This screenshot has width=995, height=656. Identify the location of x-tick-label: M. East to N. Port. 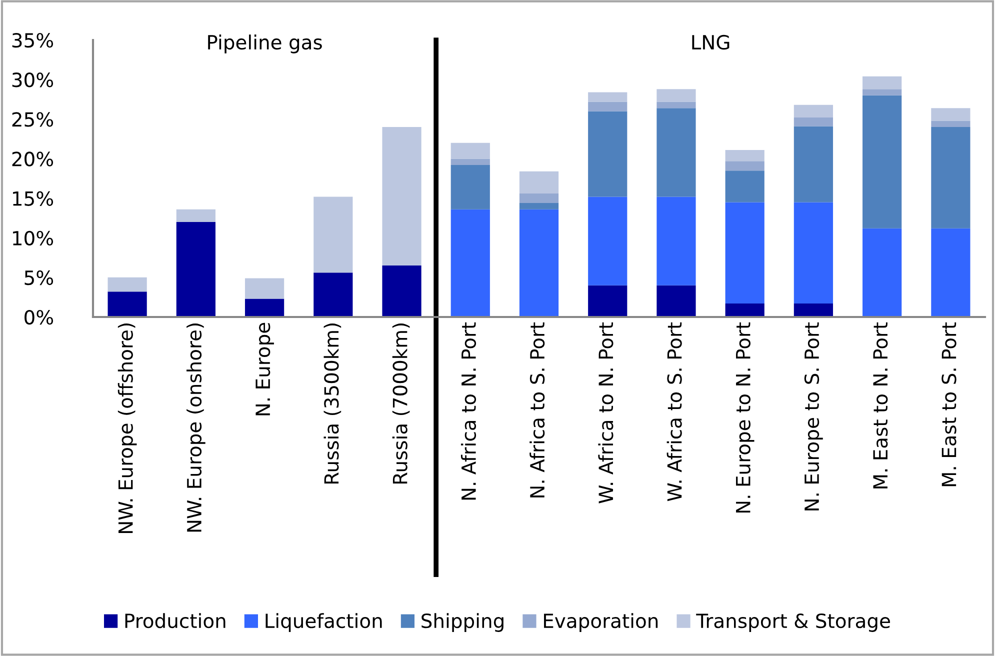
(880, 405).